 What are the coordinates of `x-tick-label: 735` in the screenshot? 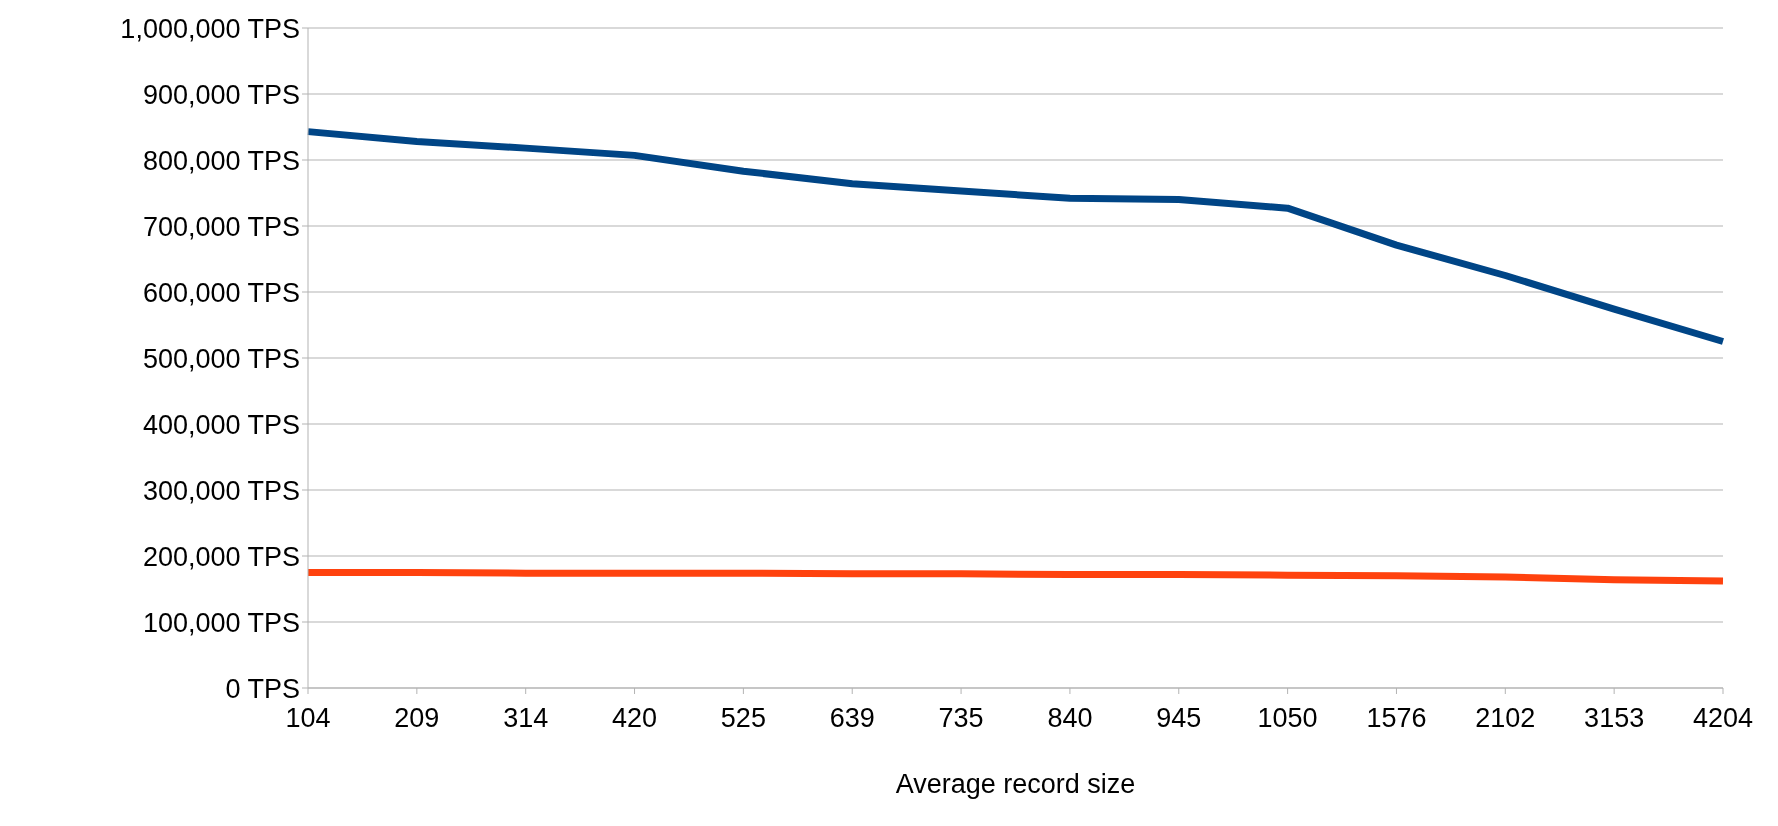 It's located at (961, 718).